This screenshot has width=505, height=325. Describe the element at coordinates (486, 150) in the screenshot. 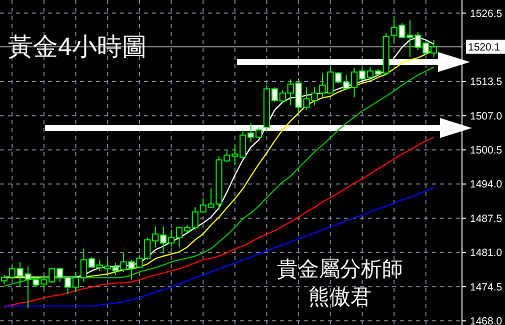

I see `y-tick-label: 1500.5` at that location.